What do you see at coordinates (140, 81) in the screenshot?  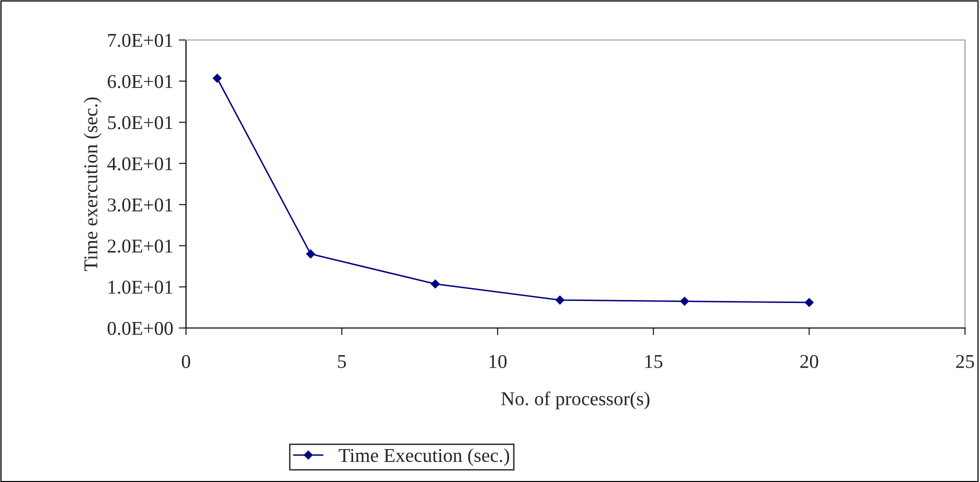 I see `y-tick-label: 6.0E+01` at bounding box center [140, 81].